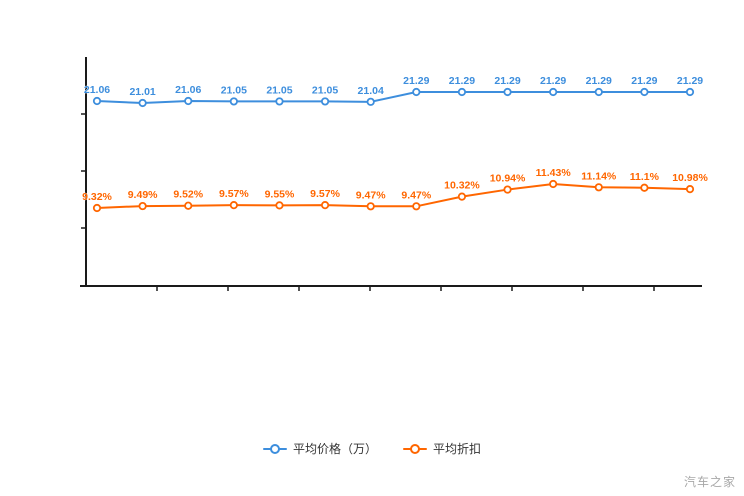  Describe the element at coordinates (142, 92) in the screenshot. I see `data-point-label: 21.01` at that location.